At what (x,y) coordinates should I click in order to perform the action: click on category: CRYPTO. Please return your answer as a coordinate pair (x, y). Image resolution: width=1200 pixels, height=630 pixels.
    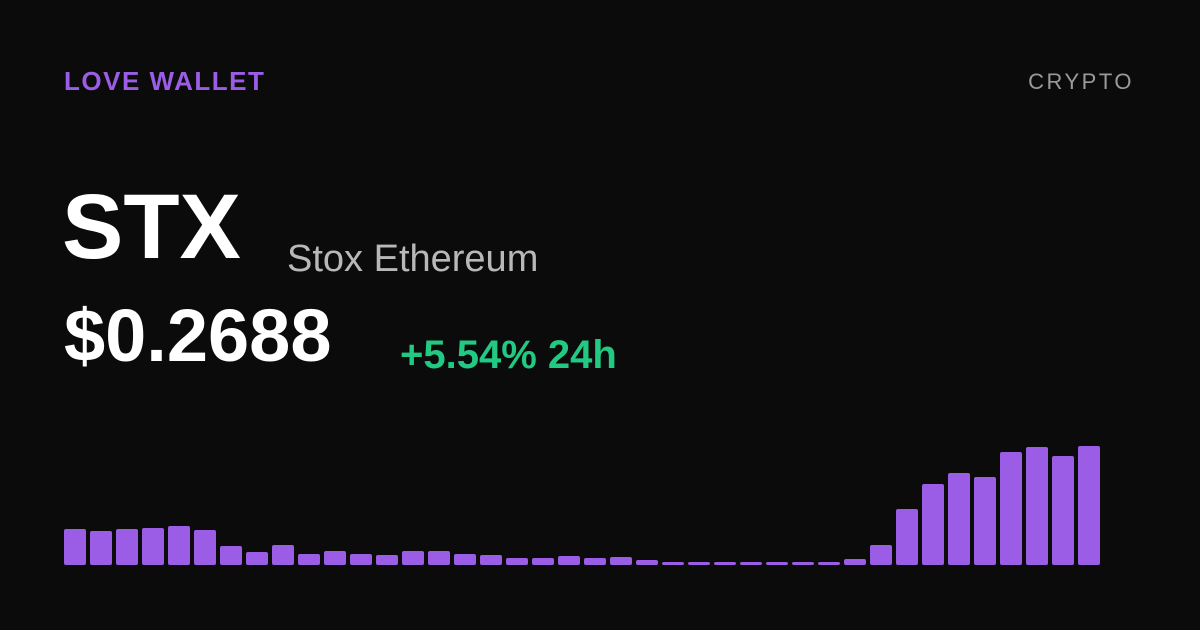
    Looking at the image, I should click on (1081, 81).